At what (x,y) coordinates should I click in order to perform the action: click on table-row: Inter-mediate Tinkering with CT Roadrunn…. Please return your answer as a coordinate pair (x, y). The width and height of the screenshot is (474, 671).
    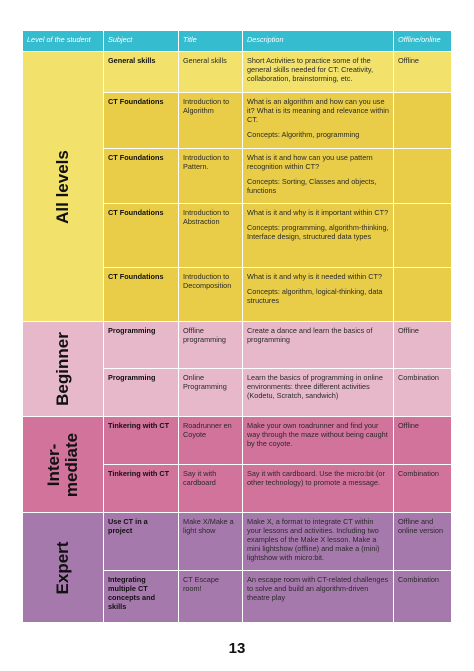
    Looking at the image, I should click on (237, 464).